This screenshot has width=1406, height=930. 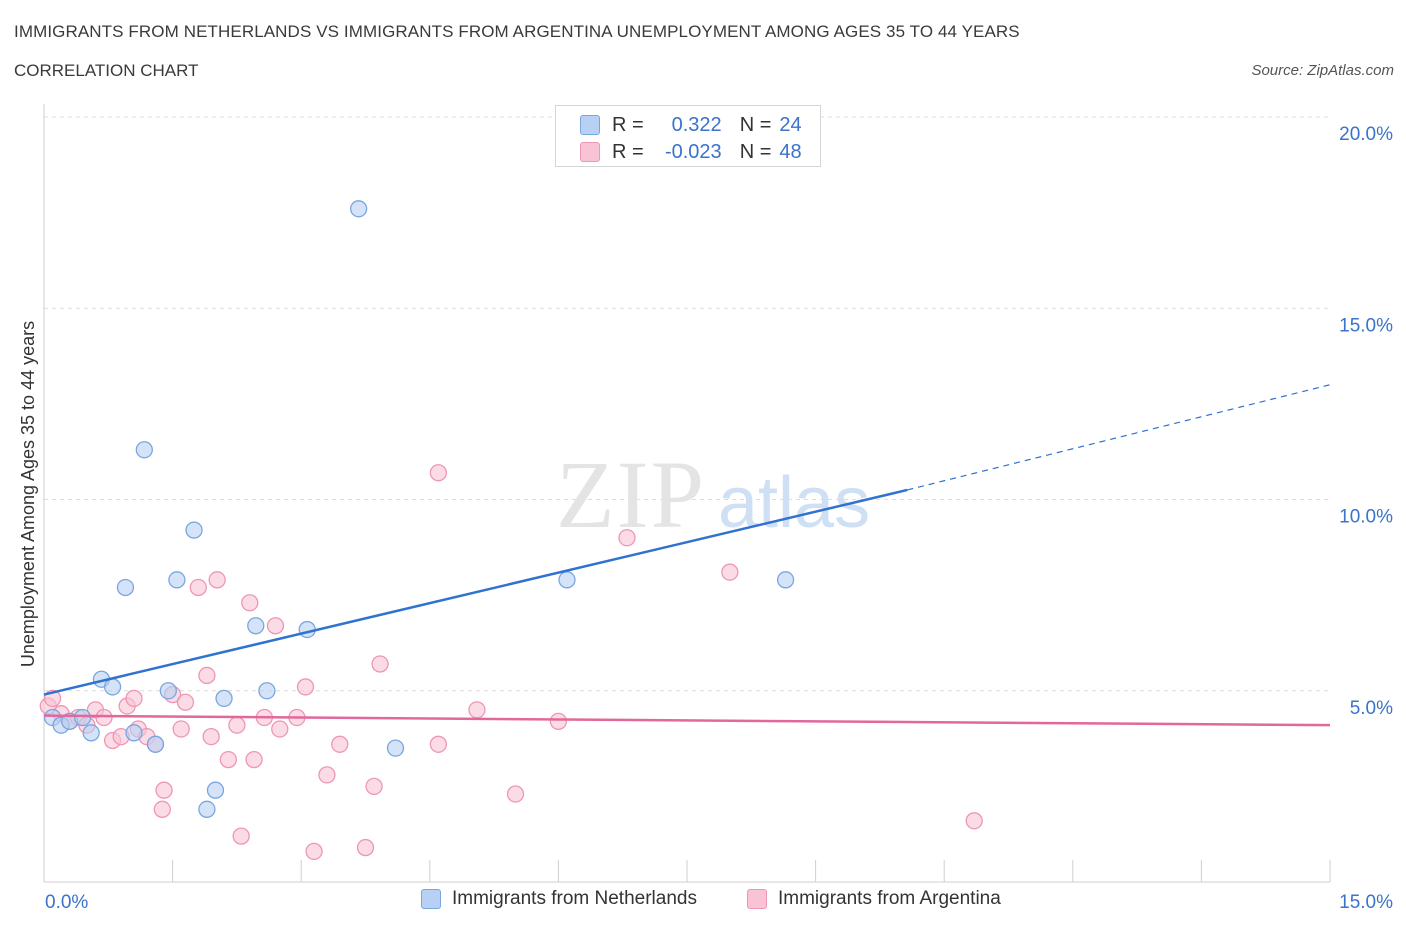 I want to click on argentina-n-value: 48, so click(x=790, y=151).